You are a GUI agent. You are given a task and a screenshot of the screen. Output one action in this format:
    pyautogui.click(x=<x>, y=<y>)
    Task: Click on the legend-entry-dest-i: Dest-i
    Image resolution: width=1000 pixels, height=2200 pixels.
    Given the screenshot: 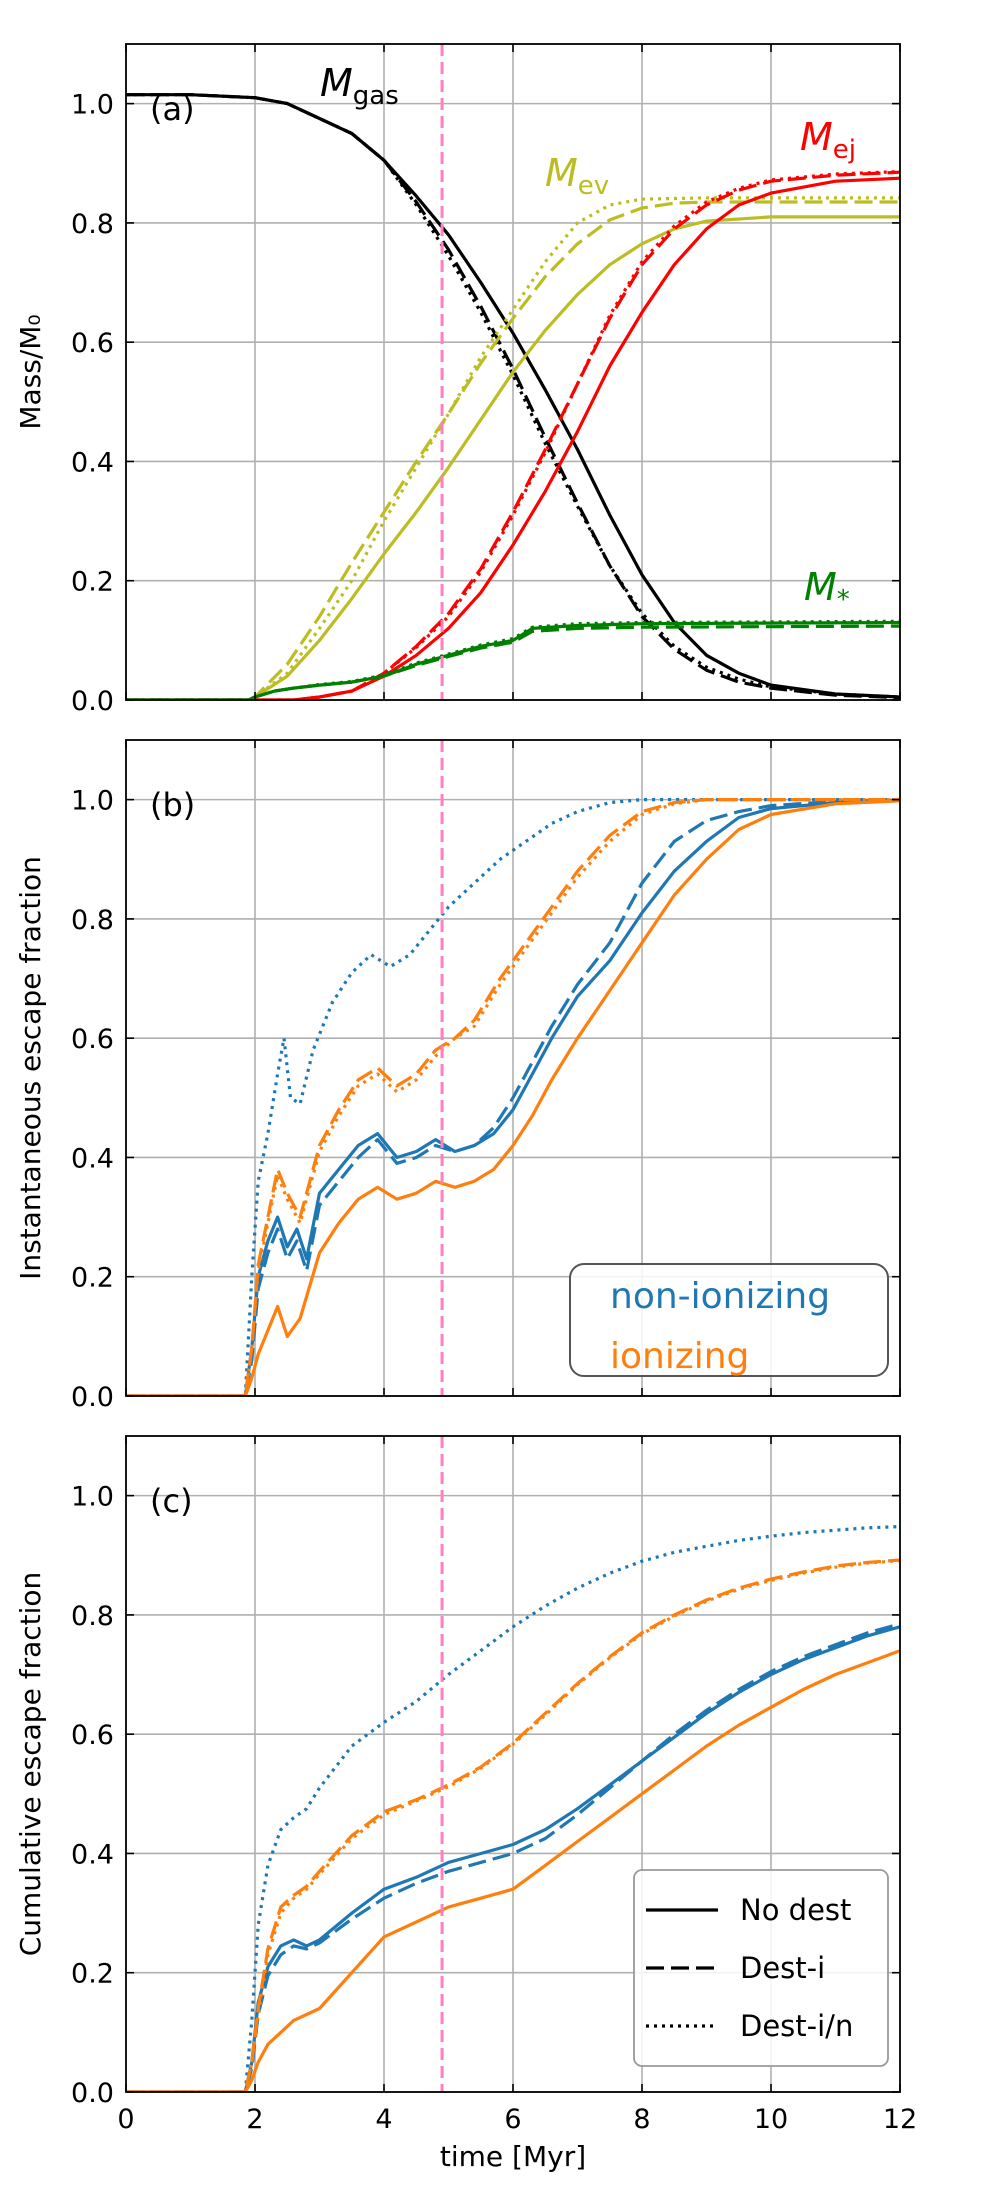 What is the action you would take?
    pyautogui.click(x=782, y=1968)
    